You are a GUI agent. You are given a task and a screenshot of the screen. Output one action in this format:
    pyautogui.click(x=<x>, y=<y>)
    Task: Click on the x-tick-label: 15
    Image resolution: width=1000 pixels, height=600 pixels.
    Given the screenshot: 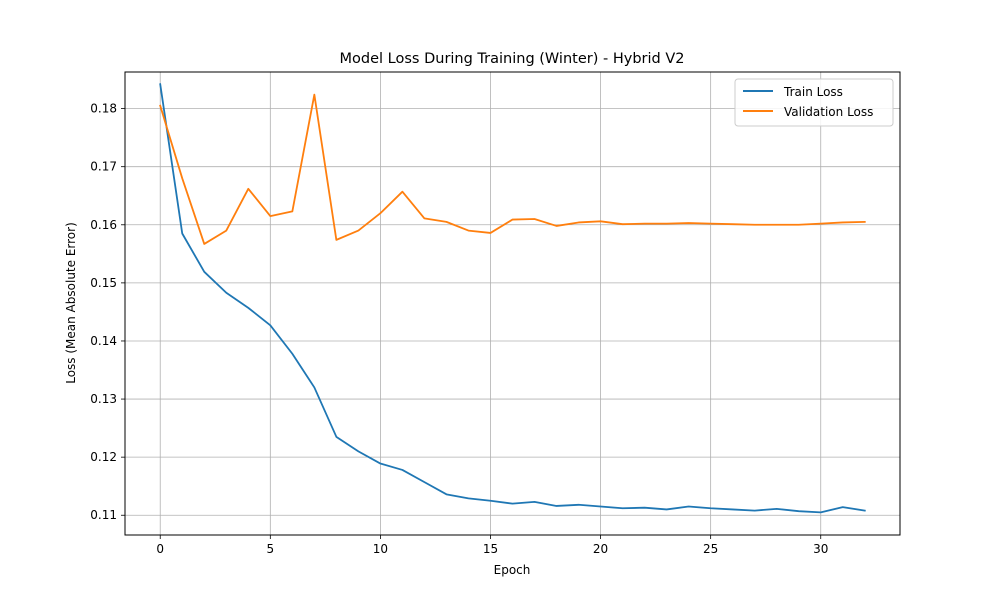 What is the action you would take?
    pyautogui.click(x=490, y=549)
    